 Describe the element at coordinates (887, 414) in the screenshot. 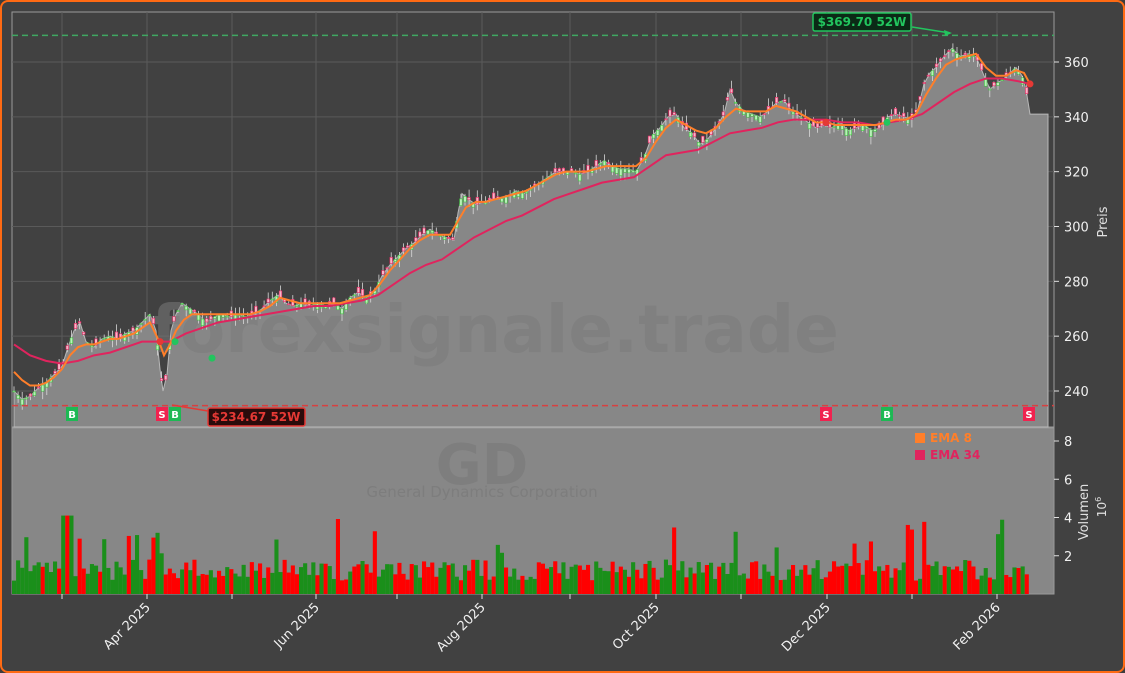

I see `buy-signal` at that location.